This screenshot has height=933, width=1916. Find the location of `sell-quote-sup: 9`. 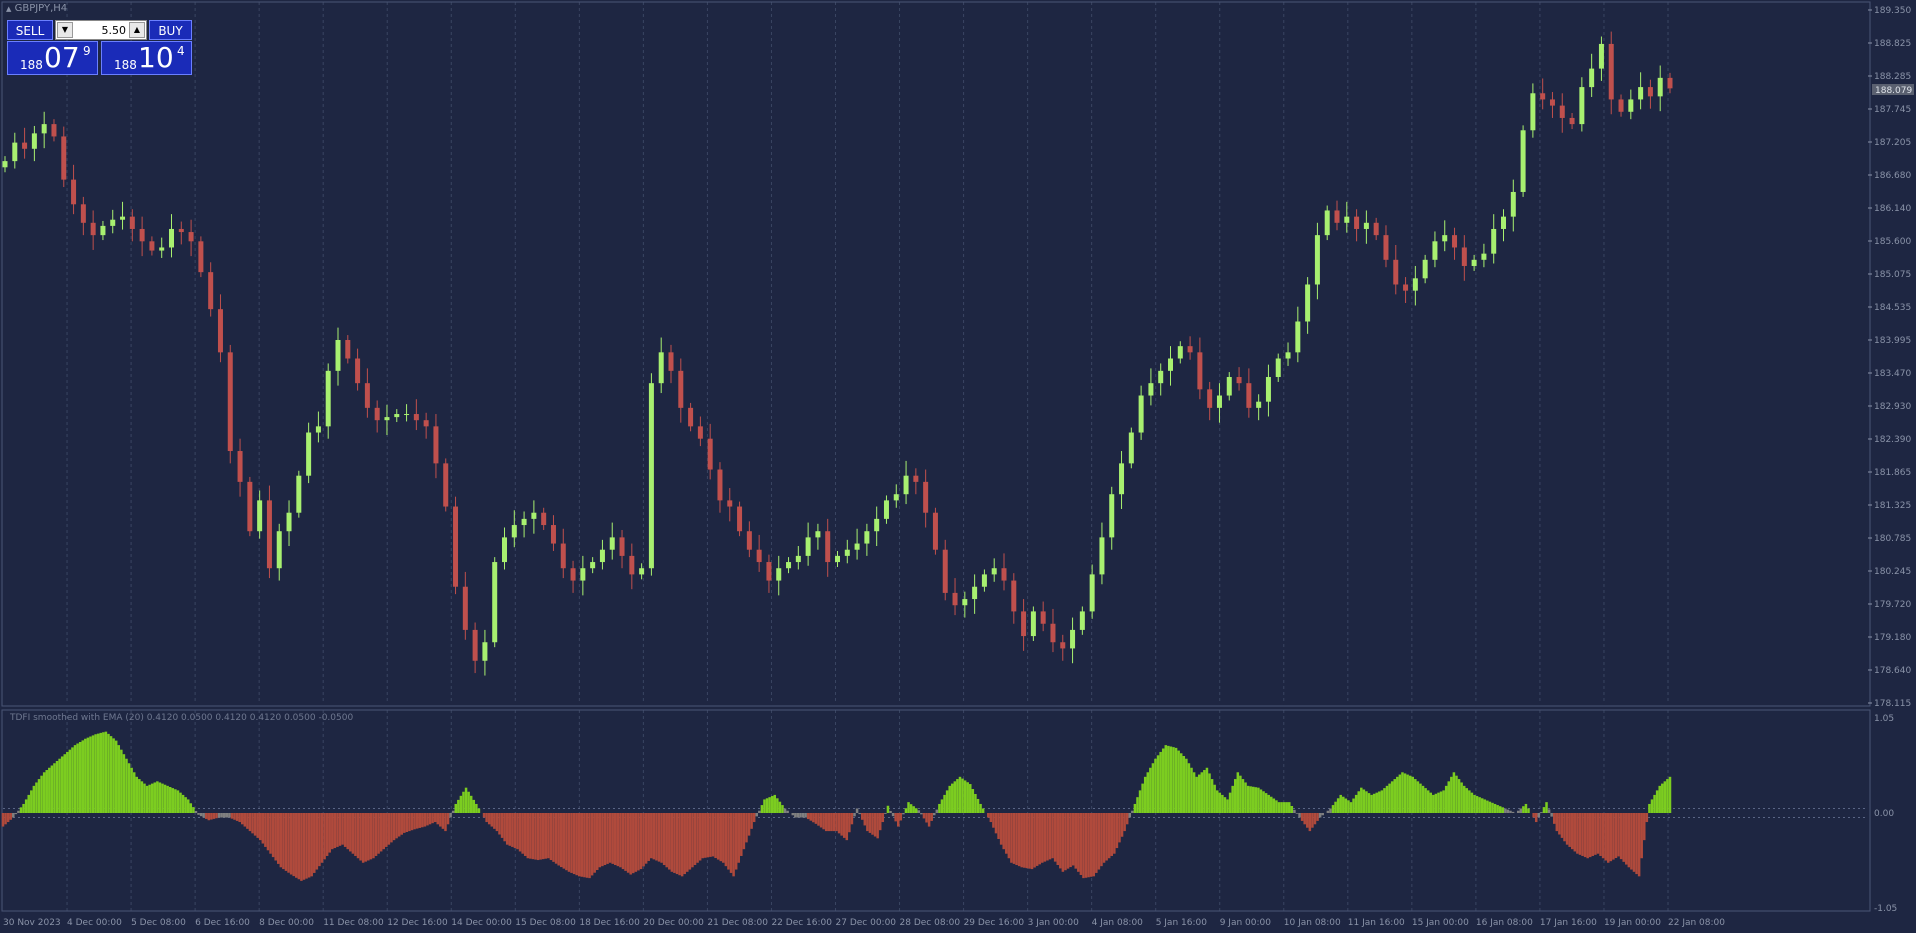

sell-quote-sup: 9 is located at coordinates (87, 51).